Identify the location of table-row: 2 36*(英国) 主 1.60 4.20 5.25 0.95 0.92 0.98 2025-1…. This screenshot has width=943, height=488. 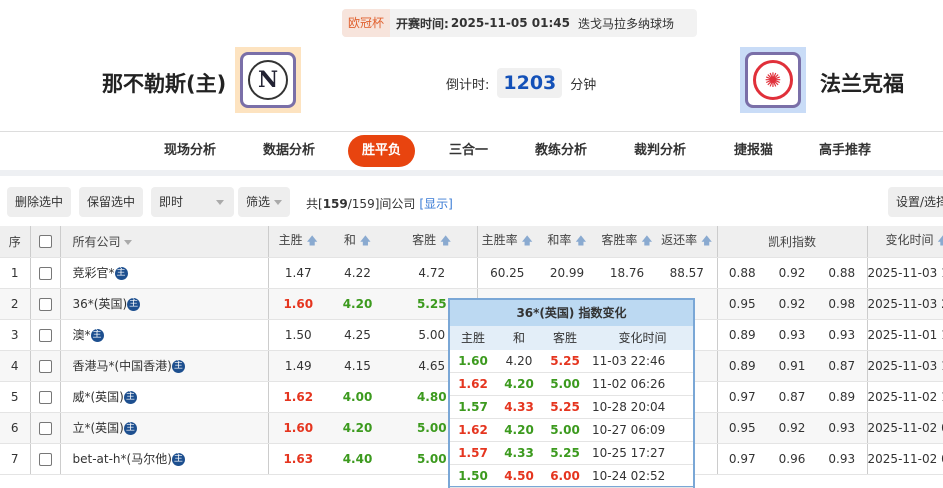
(471, 304).